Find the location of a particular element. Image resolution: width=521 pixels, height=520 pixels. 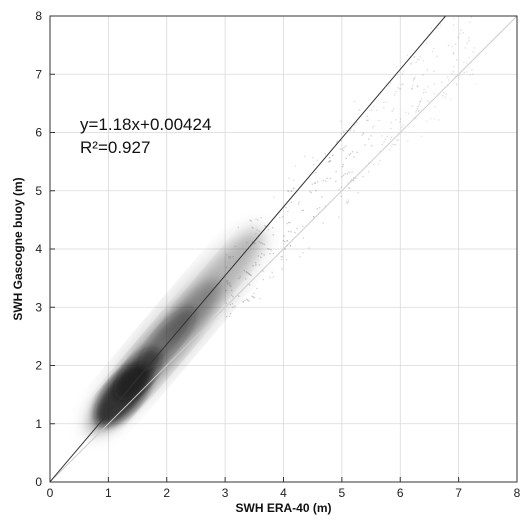

x-tick-label: 7 is located at coordinates (458, 493).